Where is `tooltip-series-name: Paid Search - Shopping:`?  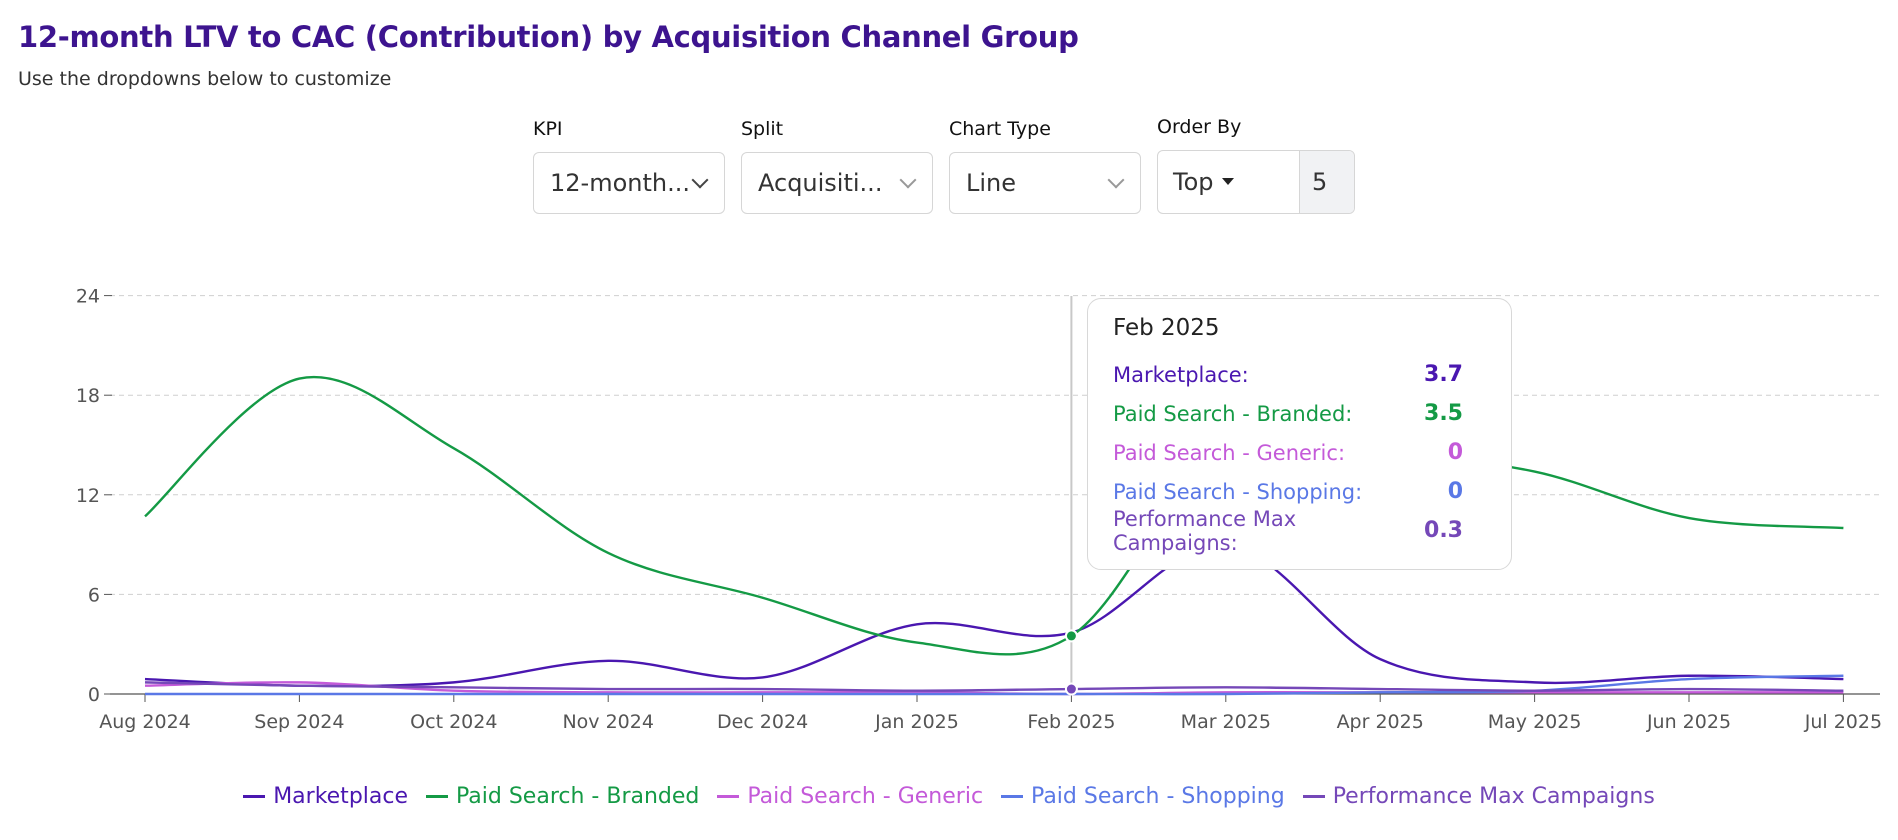
tooltip-series-name: Paid Search - Shopping: is located at coordinates (1238, 491).